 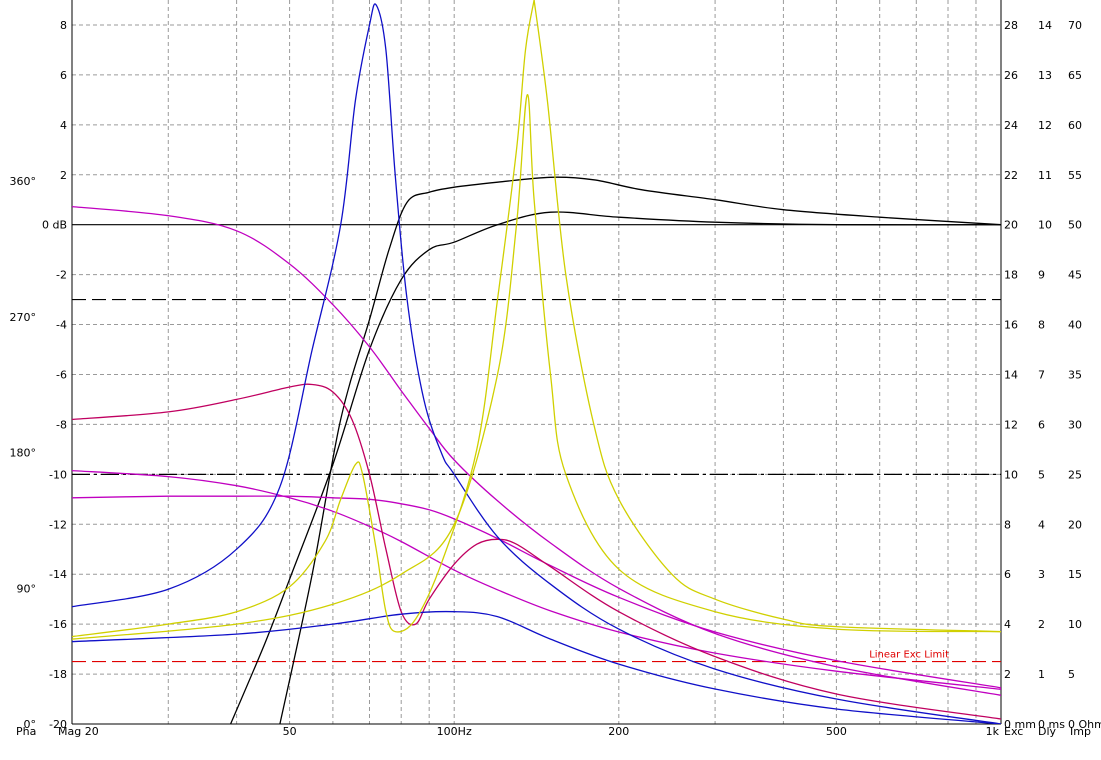 What do you see at coordinates (1011, 225) in the screenshot?
I see `excursion-tick-label: 20` at bounding box center [1011, 225].